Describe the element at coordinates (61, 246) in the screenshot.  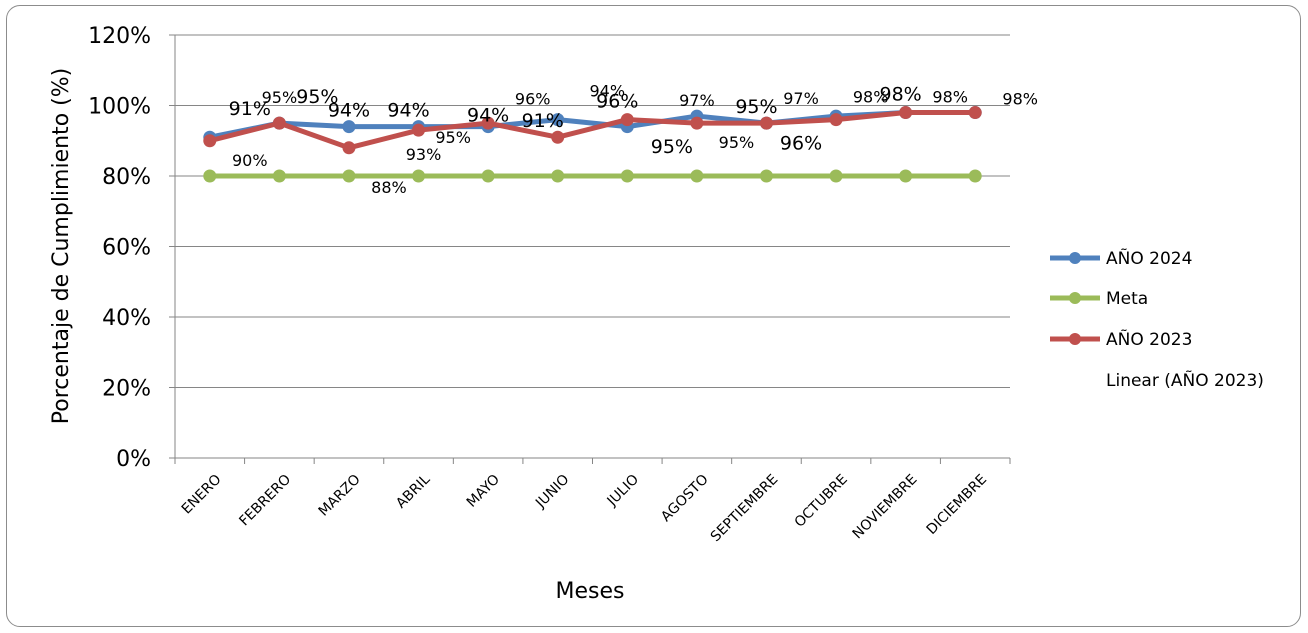
I see `y-axis-title: Porcentaje de Cumplimiento (%)` at that location.